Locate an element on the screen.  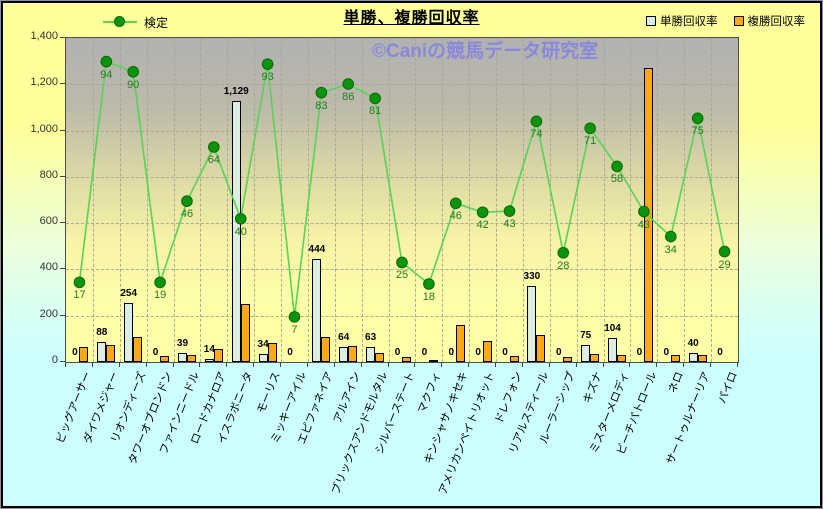
legend-fukusho: 複勝回収率 is located at coordinates (769, 21).